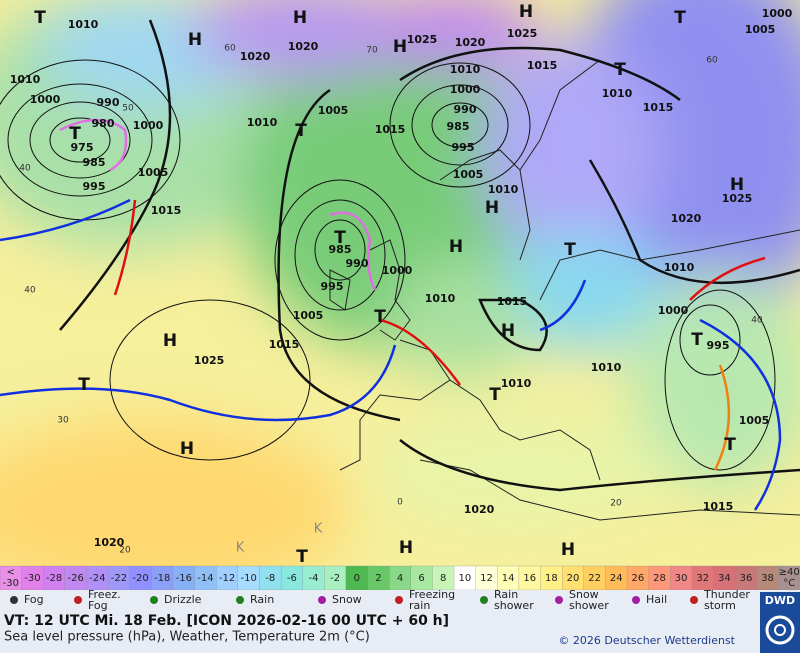  I want to click on scale-label: 2, so click(378, 578).